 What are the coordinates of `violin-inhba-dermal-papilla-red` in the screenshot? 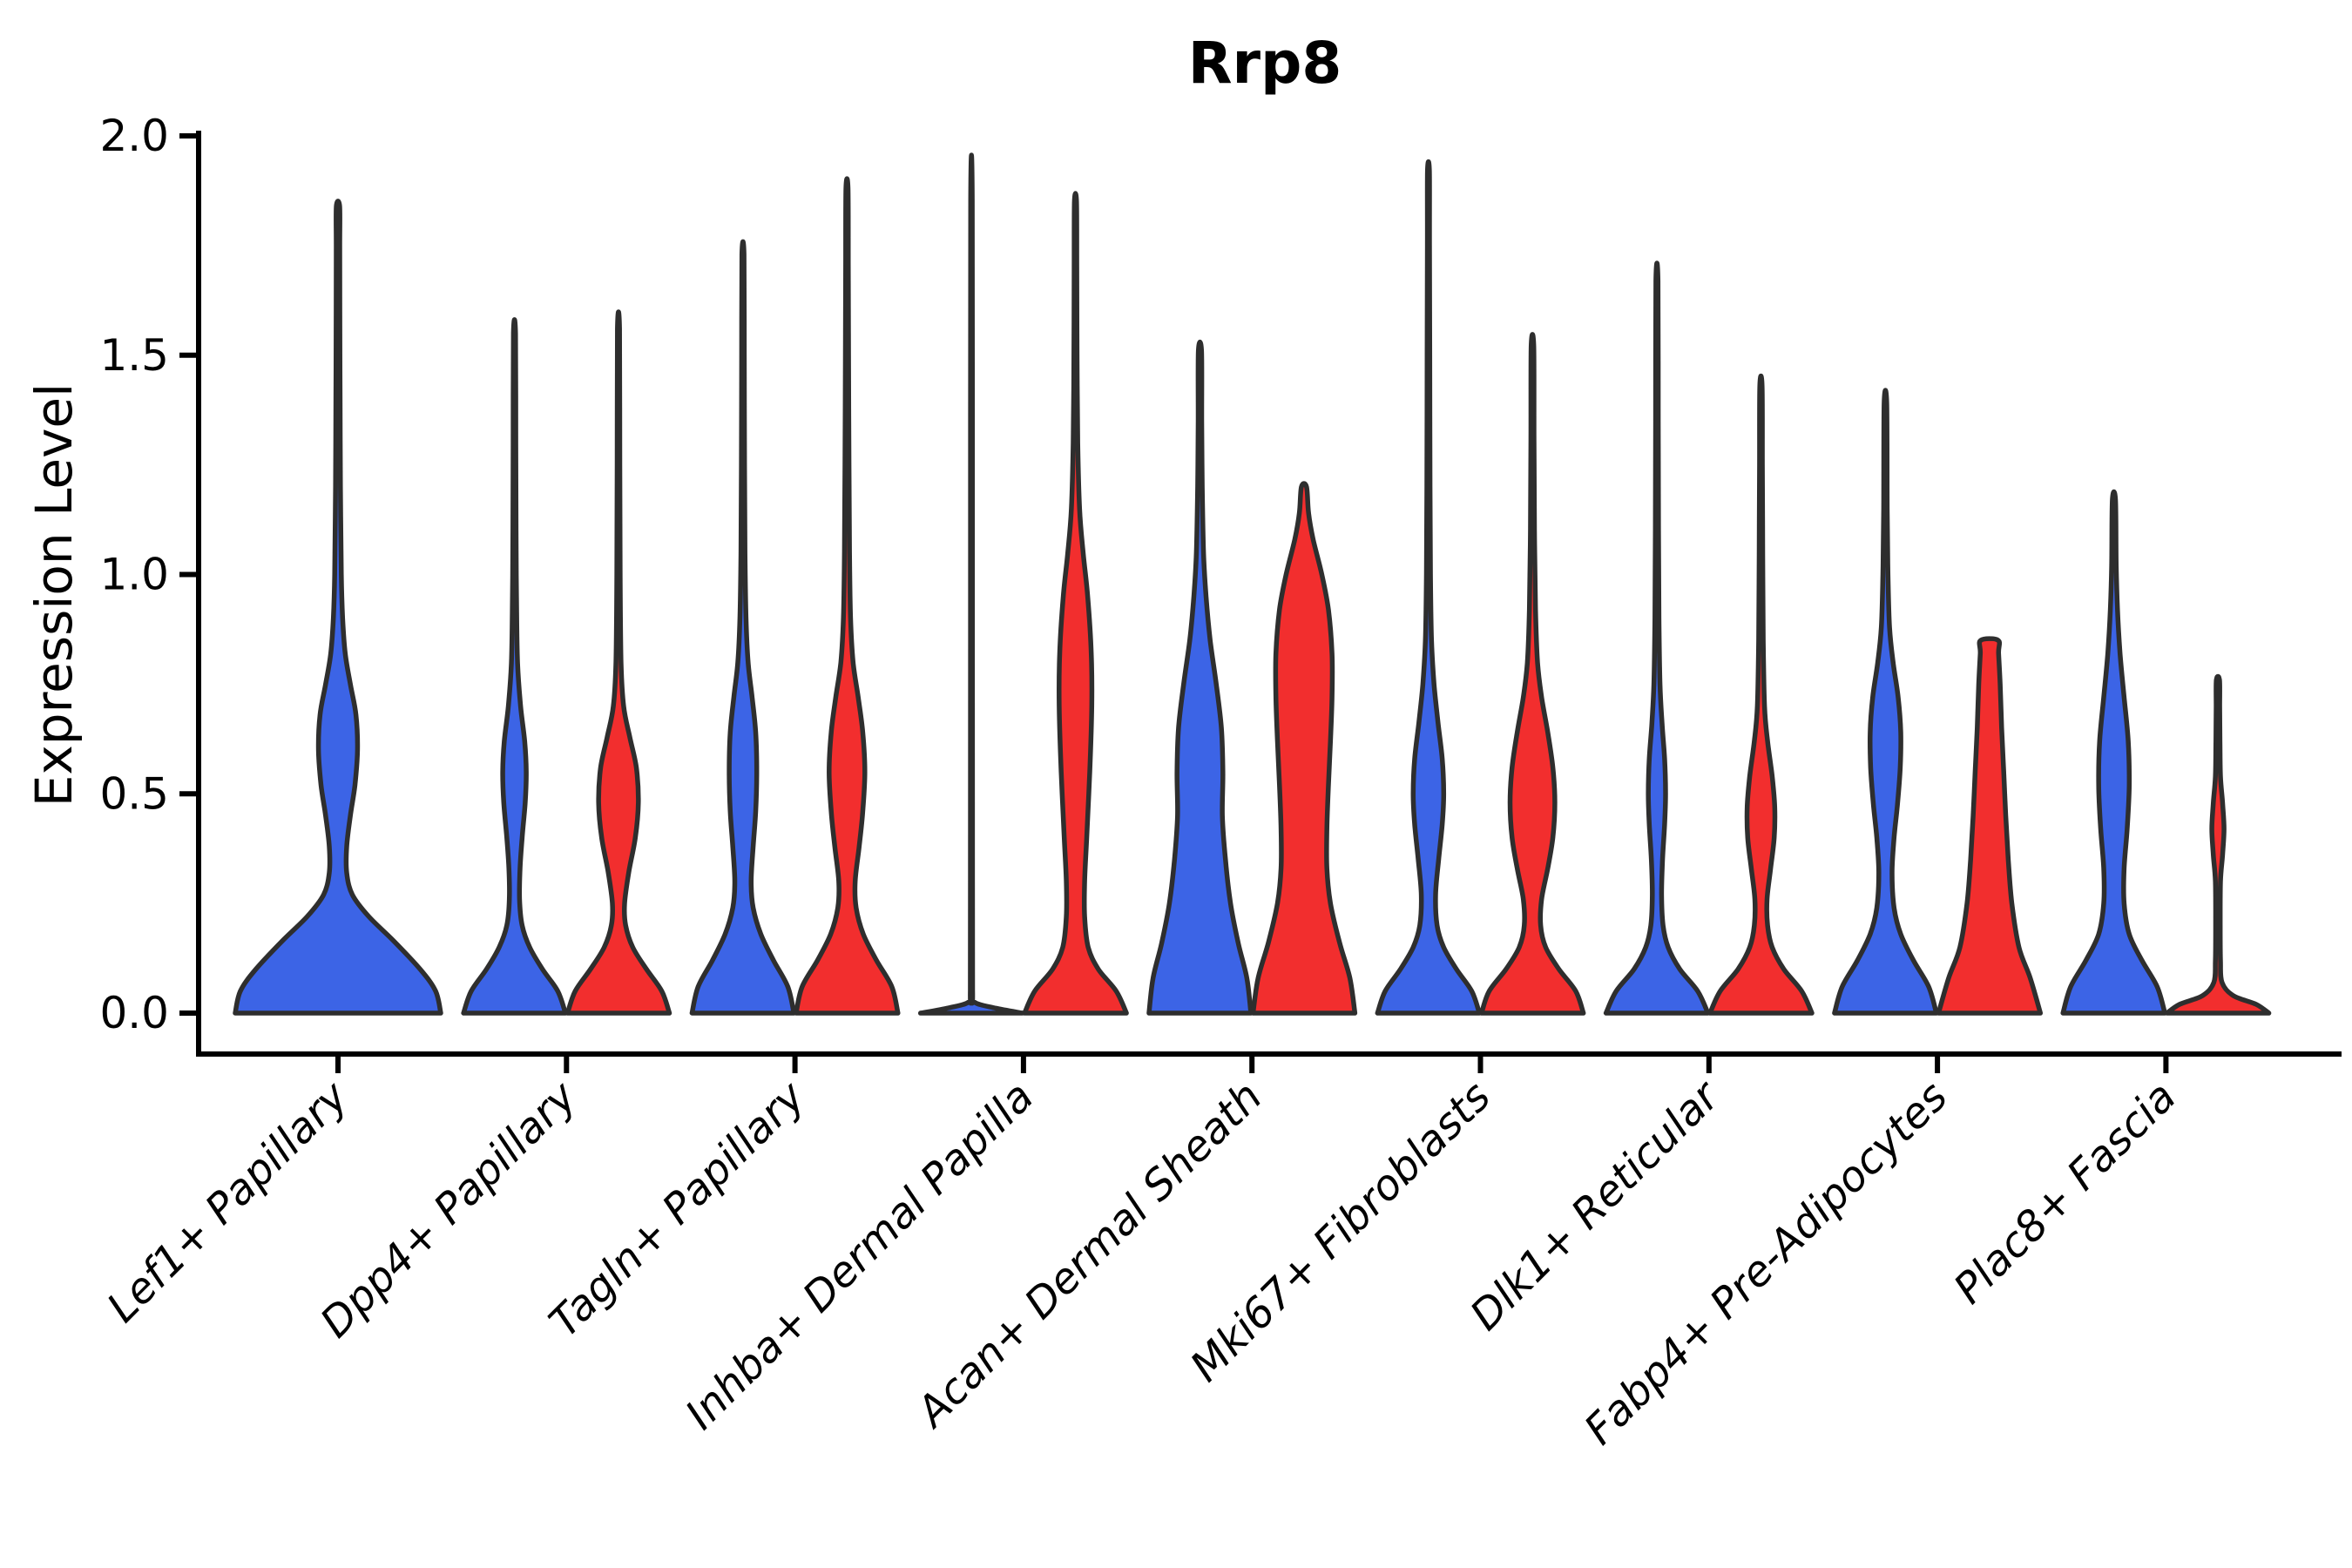 It's located at (1075, 603).